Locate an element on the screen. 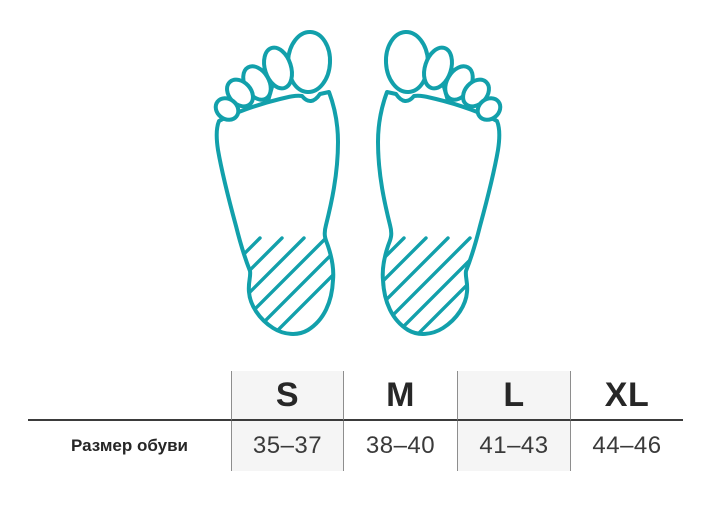 The image size is (715, 517). size-value-m-text: 38–40 is located at coordinates (400, 445).